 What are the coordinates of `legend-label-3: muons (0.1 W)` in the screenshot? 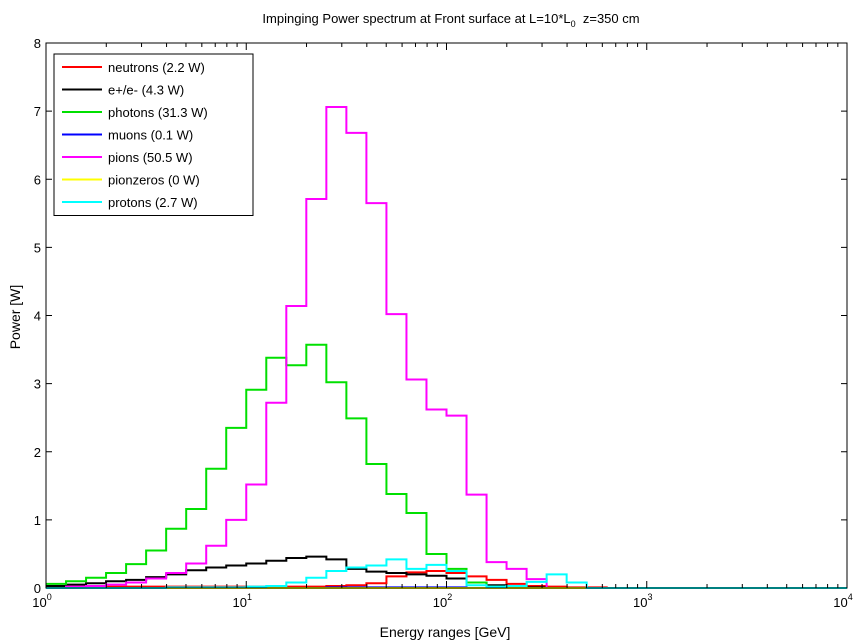 It's located at (150, 135).